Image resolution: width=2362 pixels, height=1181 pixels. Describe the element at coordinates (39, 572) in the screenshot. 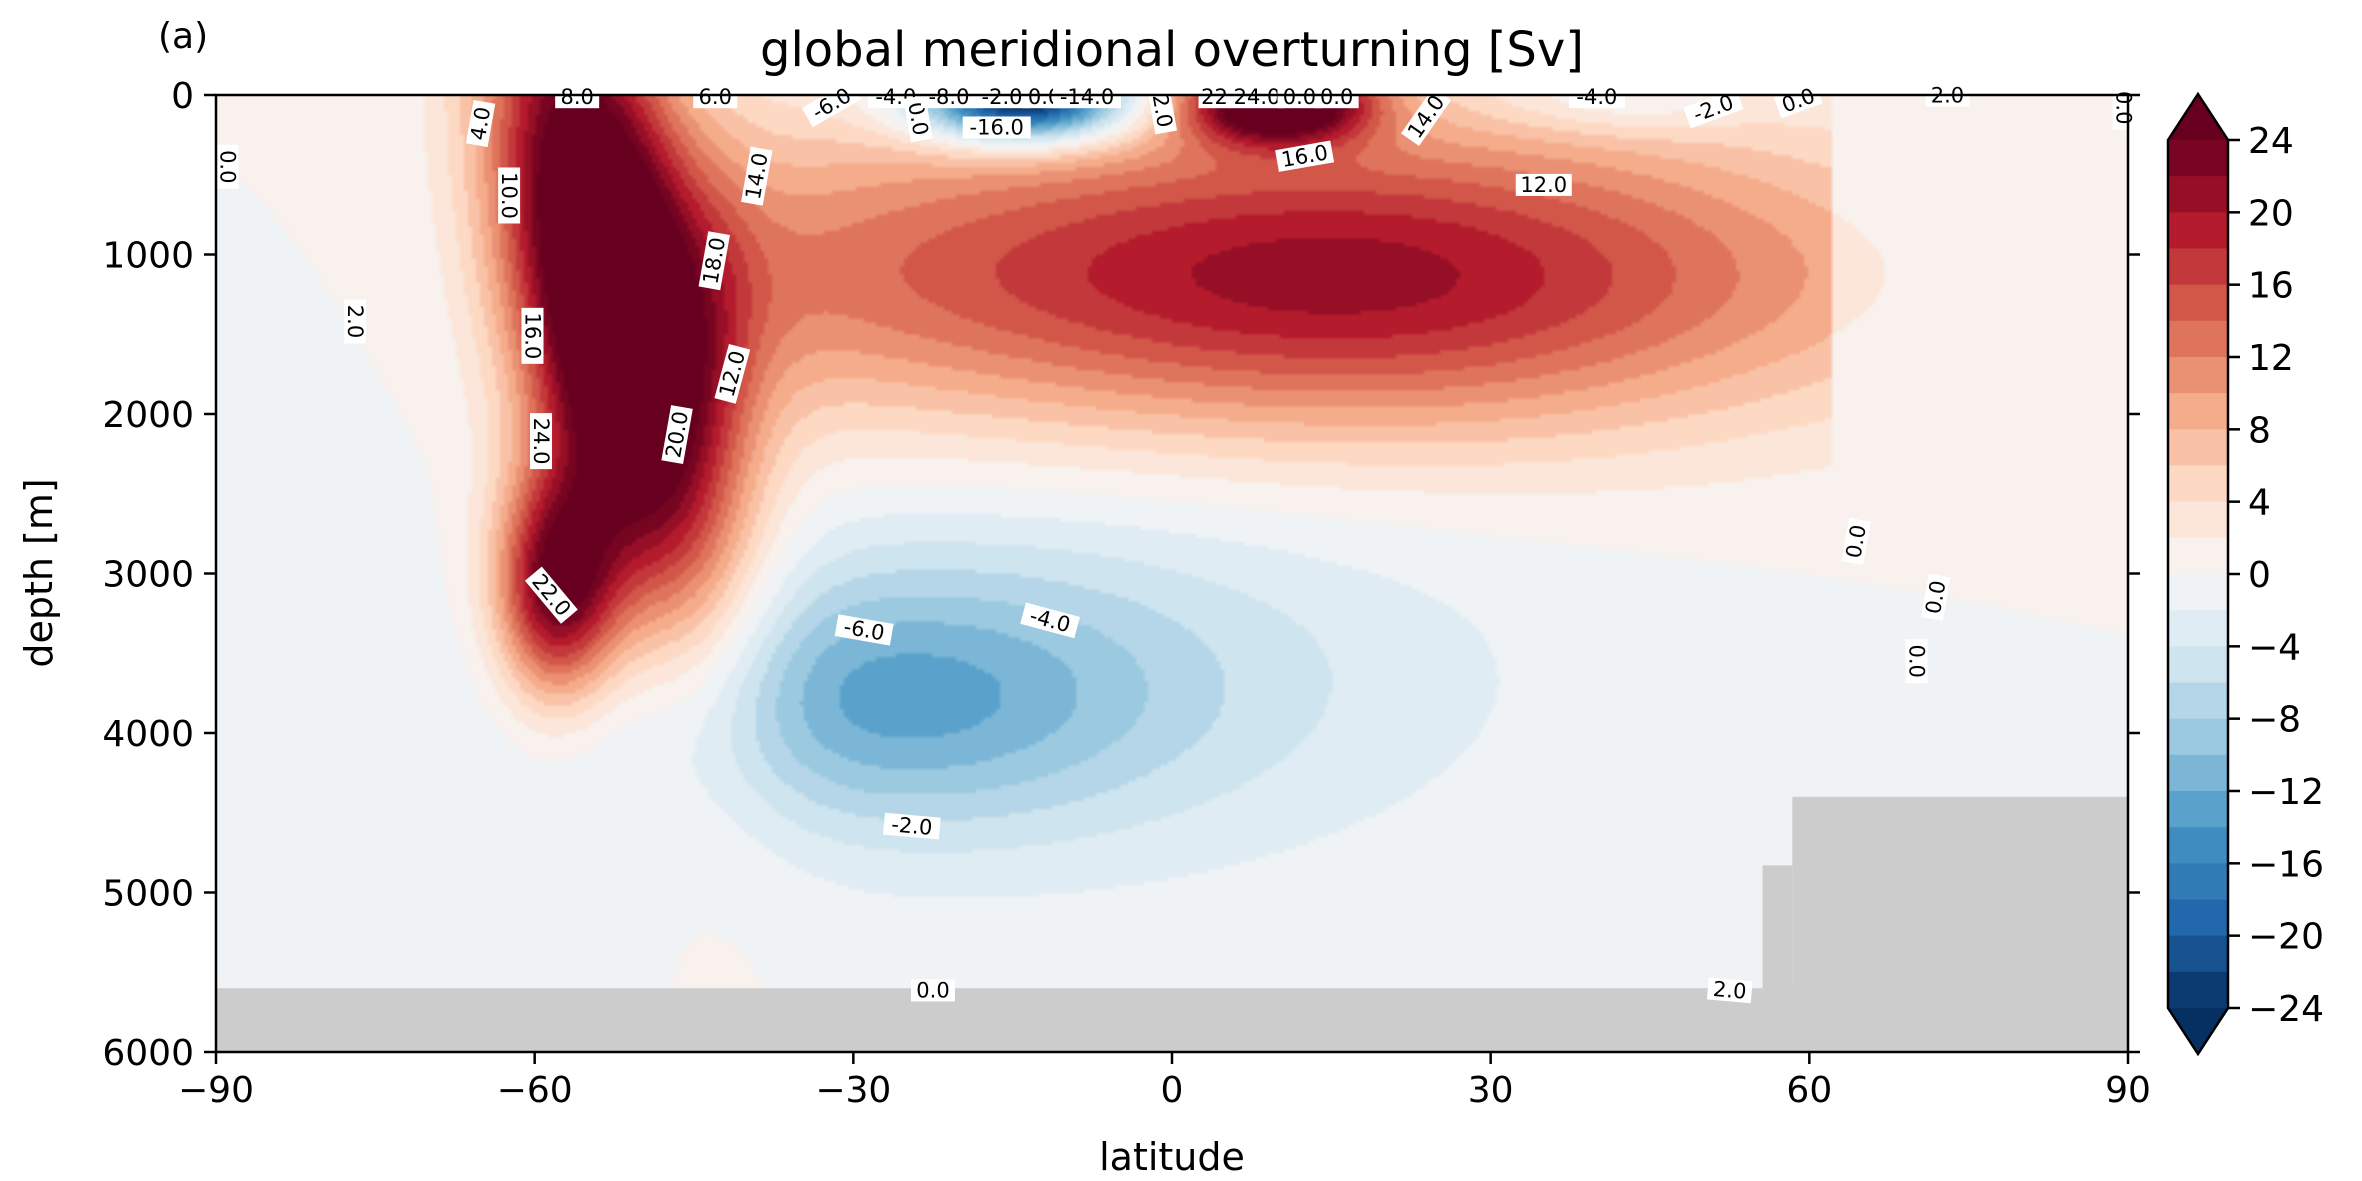

I see `y-axis-label: depth [m]` at that location.